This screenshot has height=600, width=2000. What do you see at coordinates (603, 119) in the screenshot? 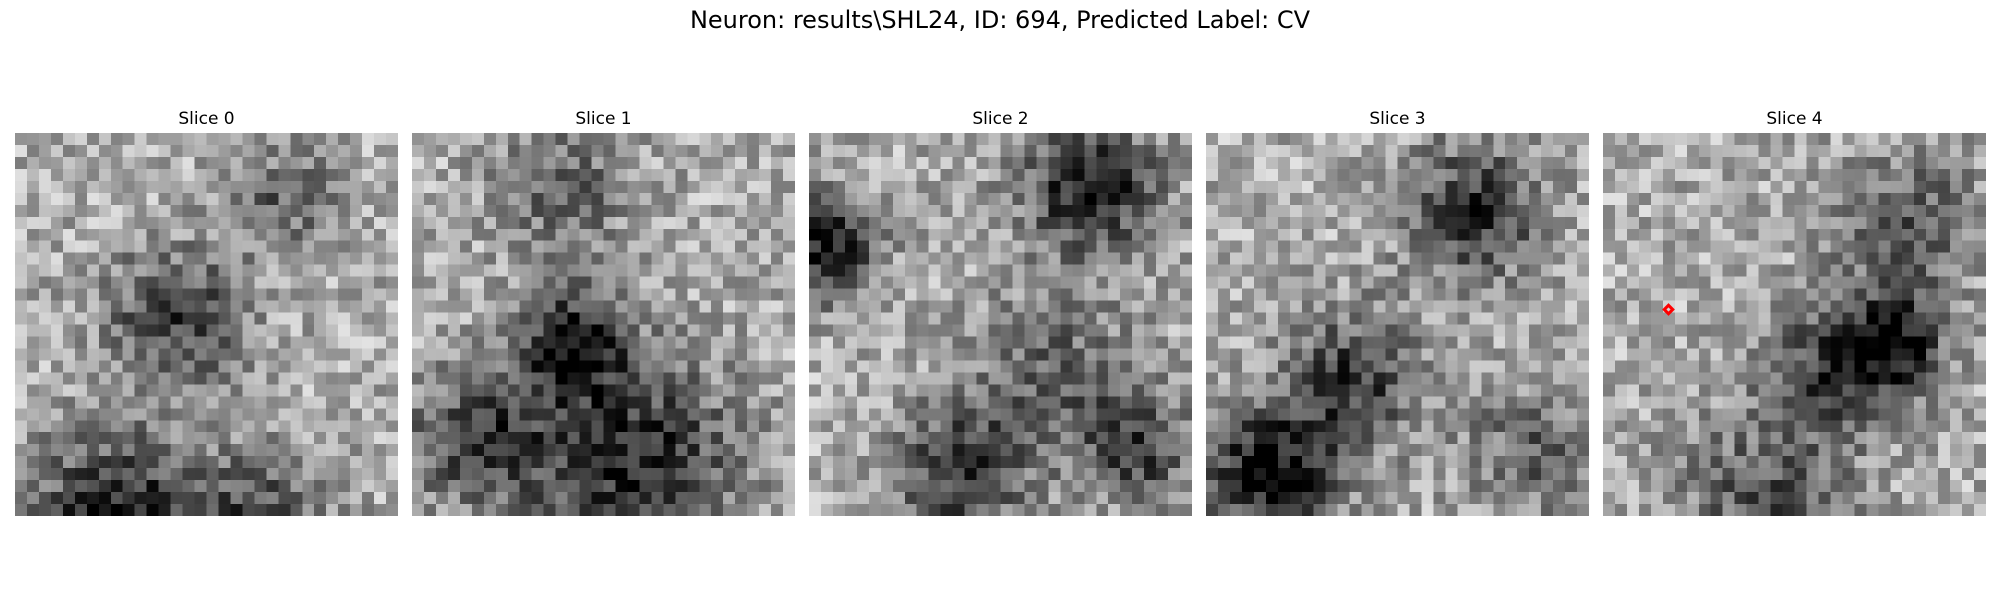
I see `panel-title: Slice 1` at bounding box center [603, 119].